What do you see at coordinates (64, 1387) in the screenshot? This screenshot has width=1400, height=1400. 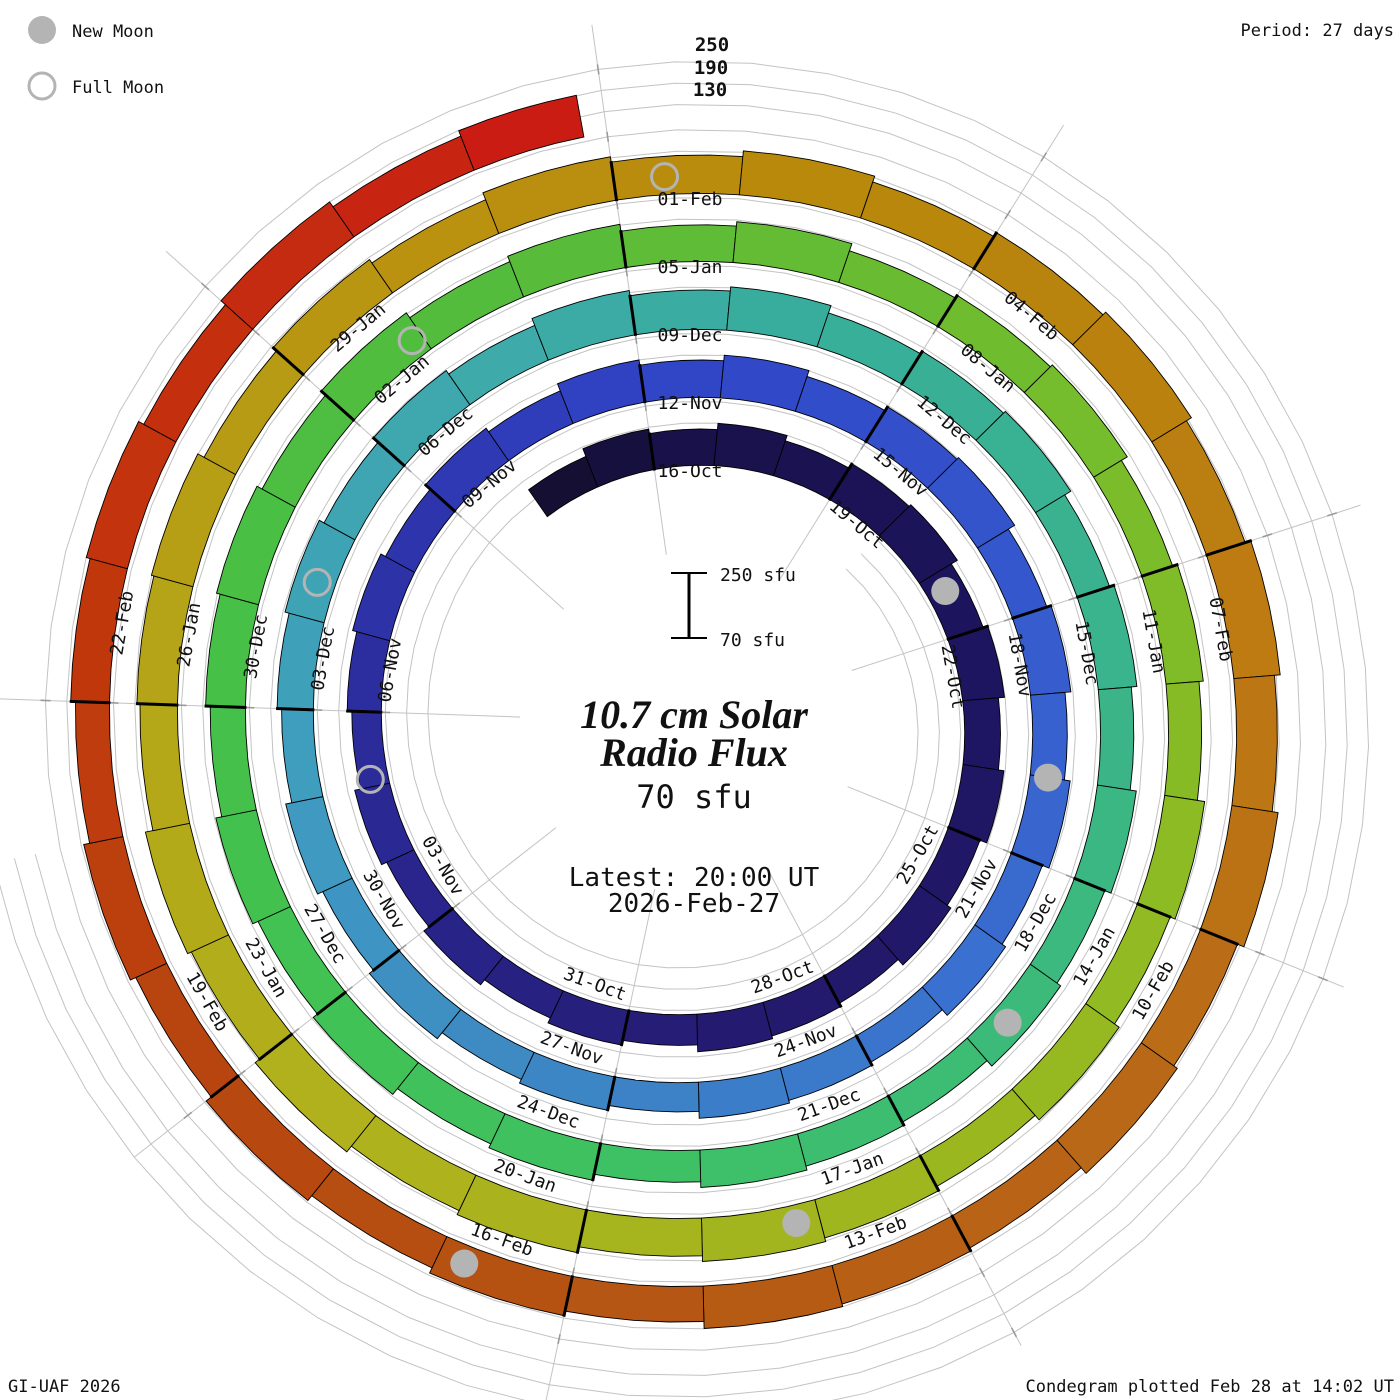 I see `credit-label: GI-UAF 2026` at bounding box center [64, 1387].